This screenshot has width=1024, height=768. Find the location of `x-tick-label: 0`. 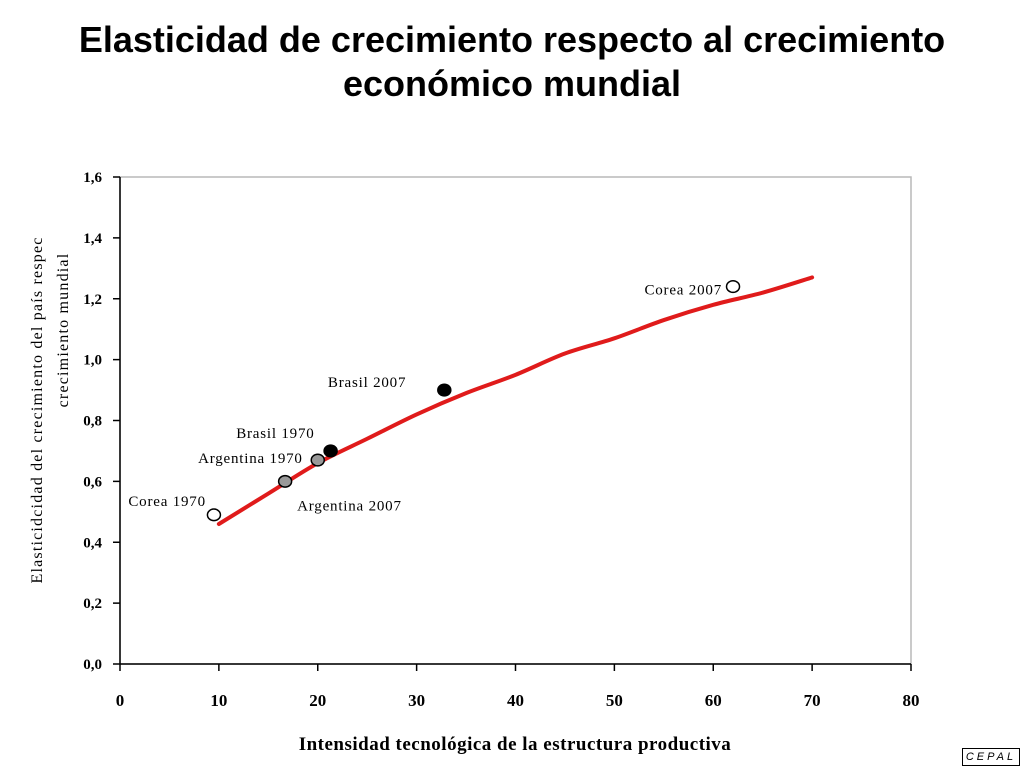

x-tick-label: 0 is located at coordinates (120, 700).